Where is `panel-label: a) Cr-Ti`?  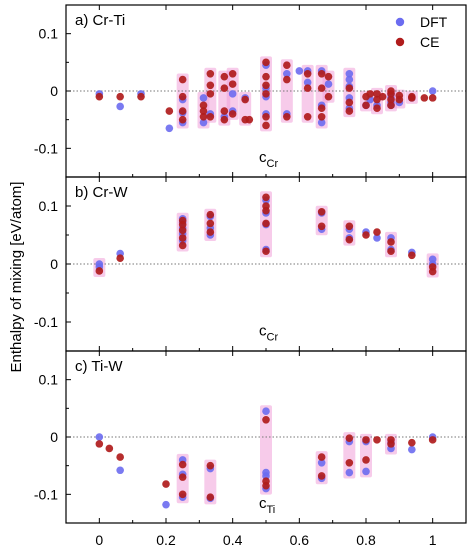 panel-label: a) Cr-Ti is located at coordinates (100, 20).